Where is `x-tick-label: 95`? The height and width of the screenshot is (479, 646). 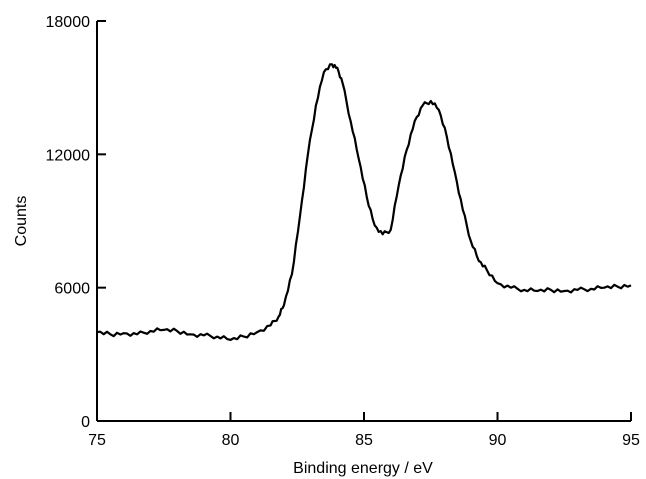 x-tick-label: 95 is located at coordinates (631, 440).